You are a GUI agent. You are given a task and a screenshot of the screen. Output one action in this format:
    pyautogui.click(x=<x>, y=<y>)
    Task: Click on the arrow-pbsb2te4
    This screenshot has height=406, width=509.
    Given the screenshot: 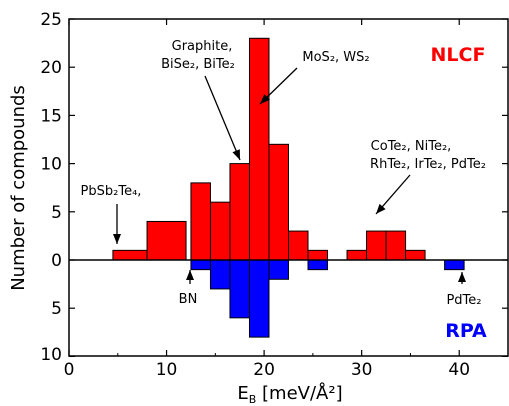 What is the action you would take?
    pyautogui.click(x=117, y=224)
    